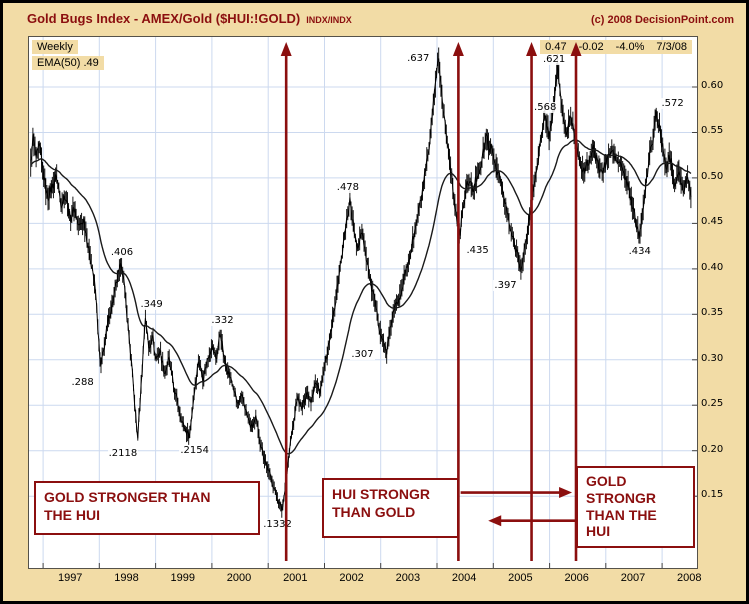 The height and width of the screenshot is (604, 749). What do you see at coordinates (712, 313) in the screenshot?
I see `y-axis-label: 0.35` at bounding box center [712, 313].